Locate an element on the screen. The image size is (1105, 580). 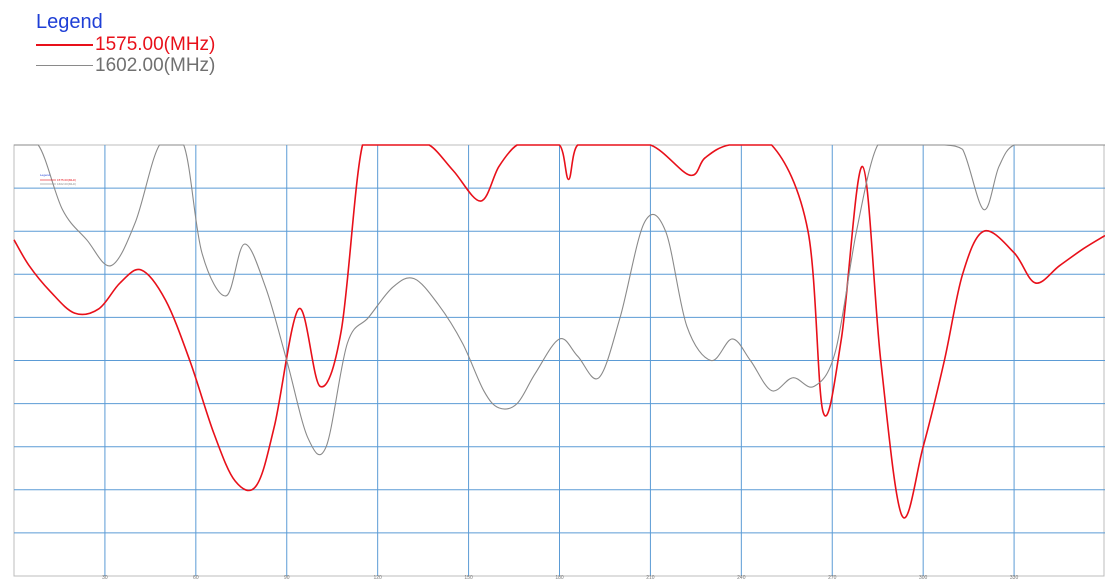
mini-legend-label: 1602.00(MHz) is located at coordinates (66, 184).